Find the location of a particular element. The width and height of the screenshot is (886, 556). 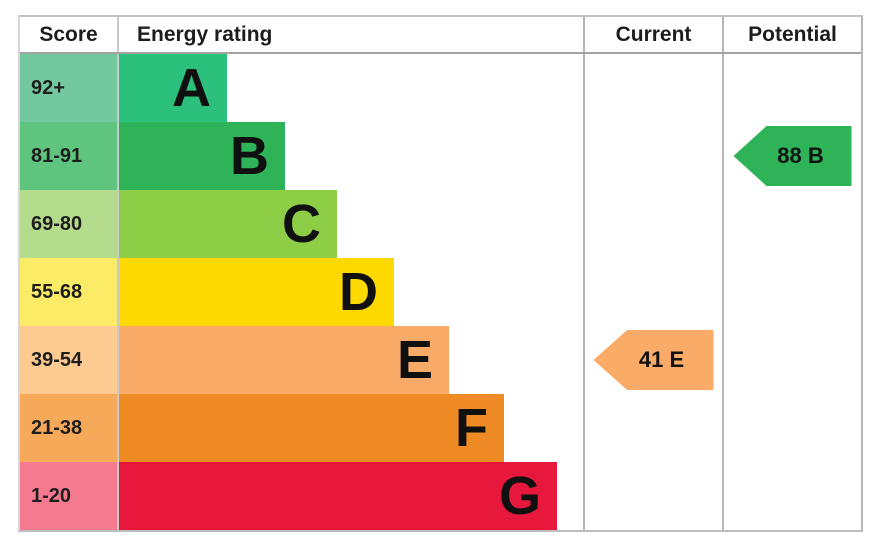

score-range-cell: 81-91 is located at coordinates (68, 156).